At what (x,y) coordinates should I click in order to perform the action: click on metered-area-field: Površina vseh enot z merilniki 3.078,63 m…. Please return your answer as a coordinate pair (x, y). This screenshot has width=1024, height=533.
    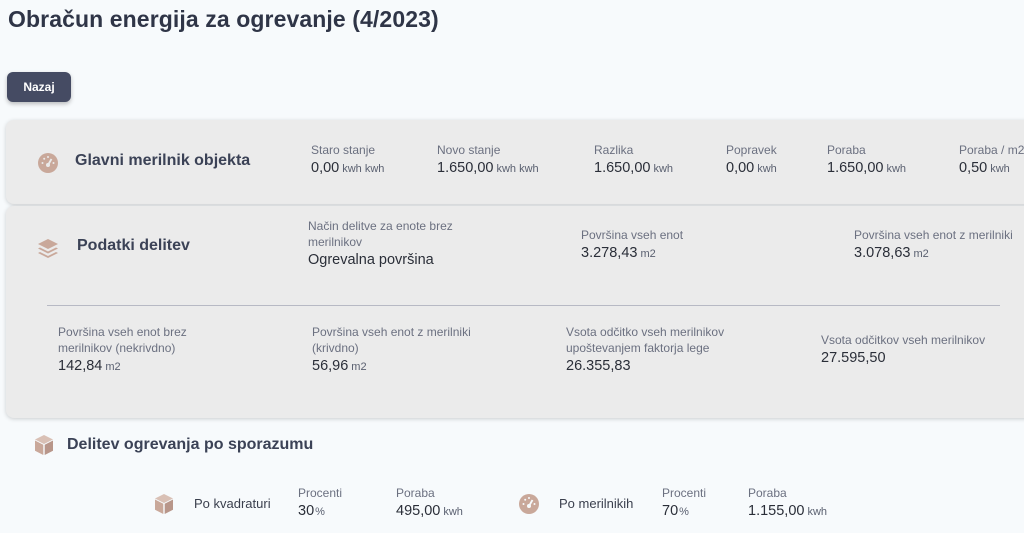
    Looking at the image, I should click on (933, 244).